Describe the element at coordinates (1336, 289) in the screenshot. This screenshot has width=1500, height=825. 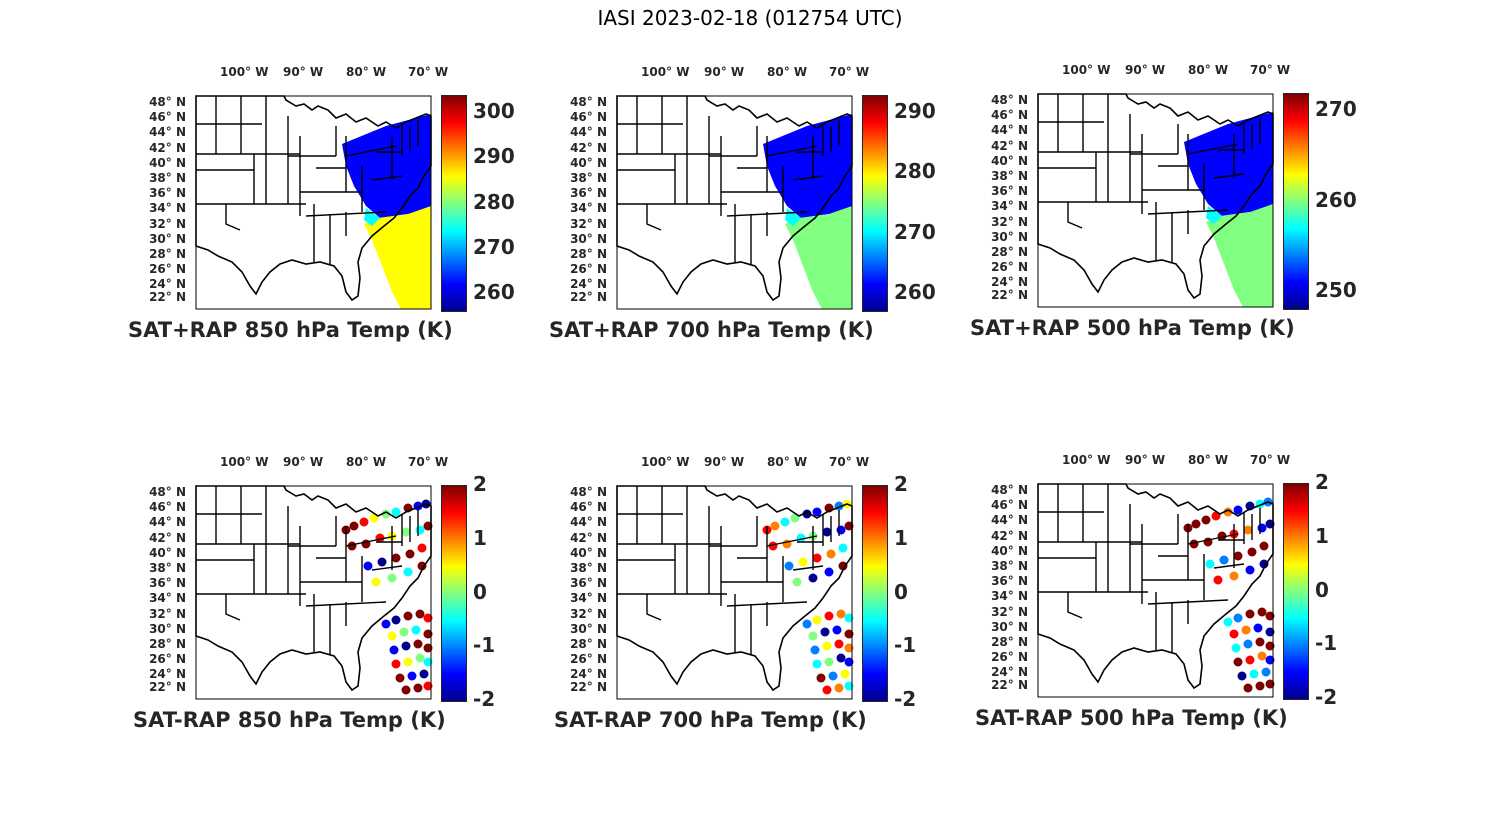
I see `colorbar-tick-label: 250` at that location.